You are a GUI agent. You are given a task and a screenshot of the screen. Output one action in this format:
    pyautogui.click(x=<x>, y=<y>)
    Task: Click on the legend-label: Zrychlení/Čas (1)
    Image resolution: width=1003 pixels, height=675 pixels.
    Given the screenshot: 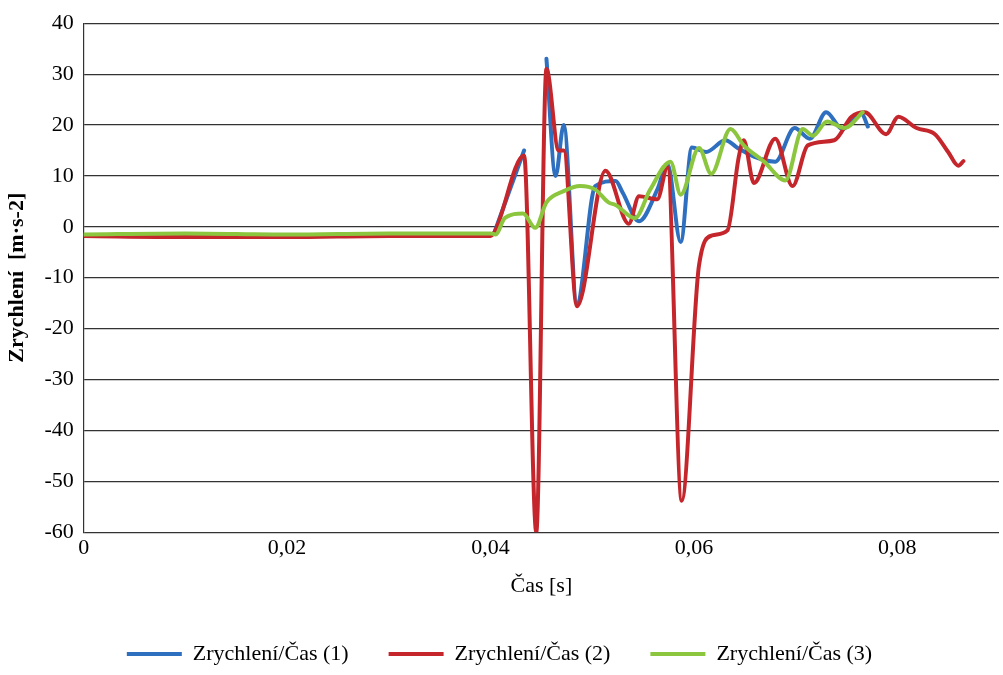 What is the action you would take?
    pyautogui.click(x=270, y=652)
    